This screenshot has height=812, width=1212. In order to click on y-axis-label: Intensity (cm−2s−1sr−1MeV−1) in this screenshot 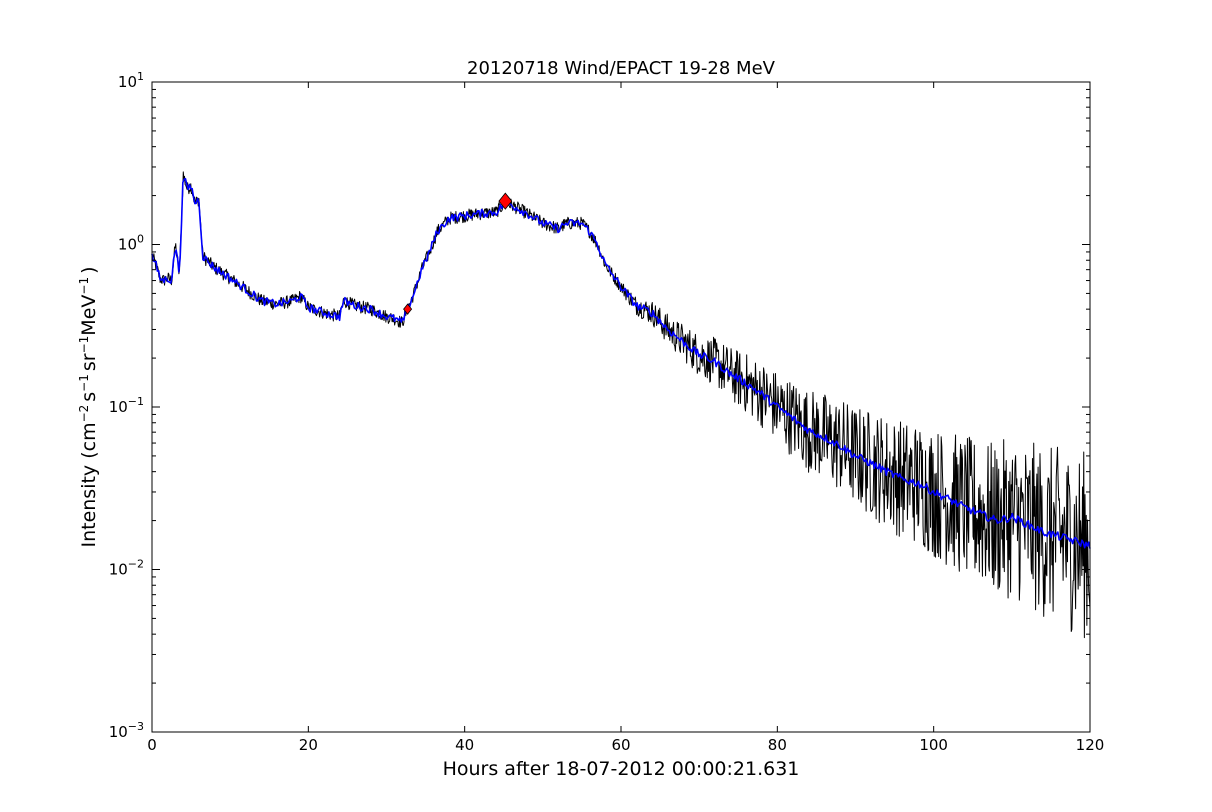, I will do `click(88, 406)`.